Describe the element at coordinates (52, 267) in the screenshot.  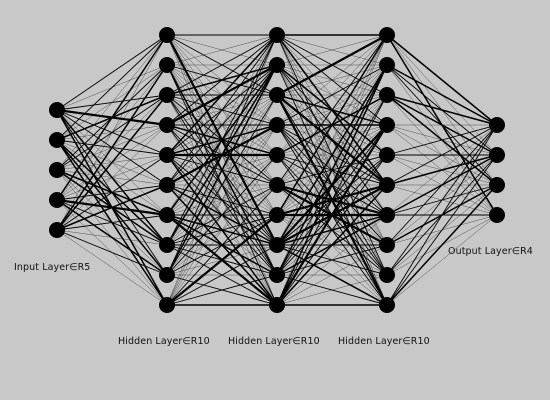
I see `input-layer-label: Input Layer∈R5` at that location.